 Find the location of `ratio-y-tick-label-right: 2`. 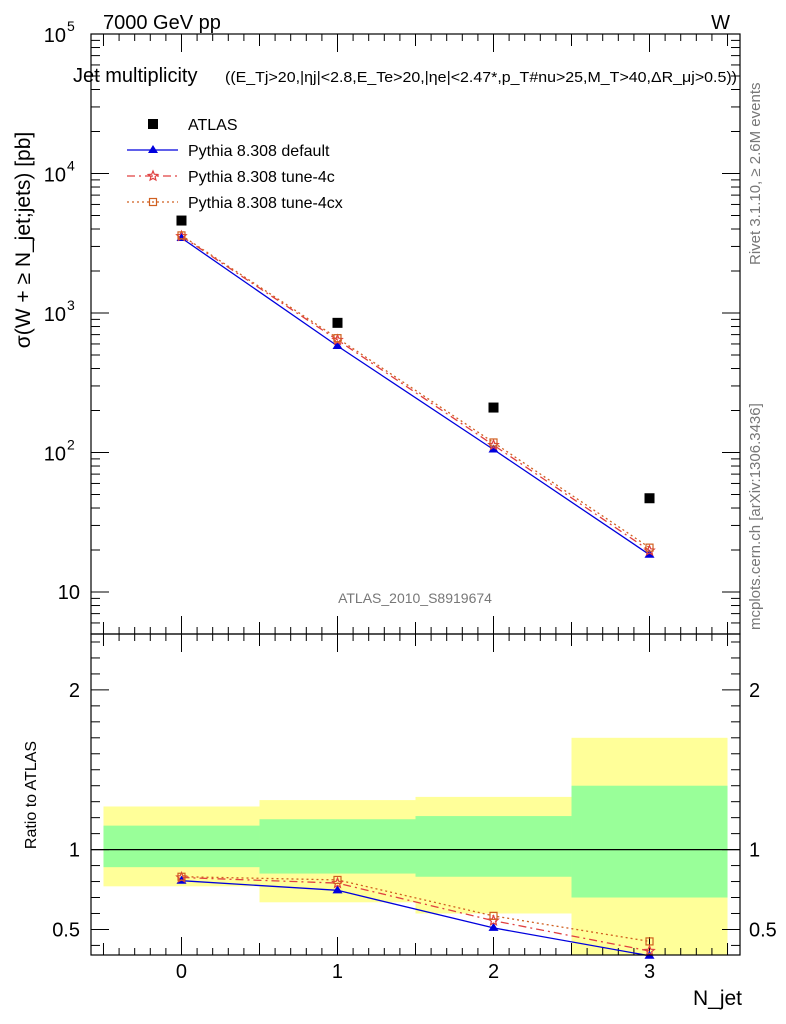

ratio-y-tick-label-right: 2 is located at coordinates (754, 691).